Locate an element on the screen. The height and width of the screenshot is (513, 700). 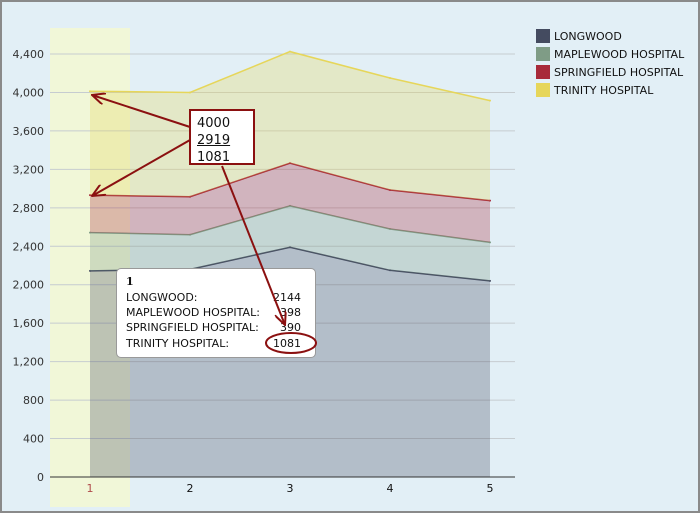
tooltip-row: LONGWOOD: 2144 is located at coordinates (213, 297).